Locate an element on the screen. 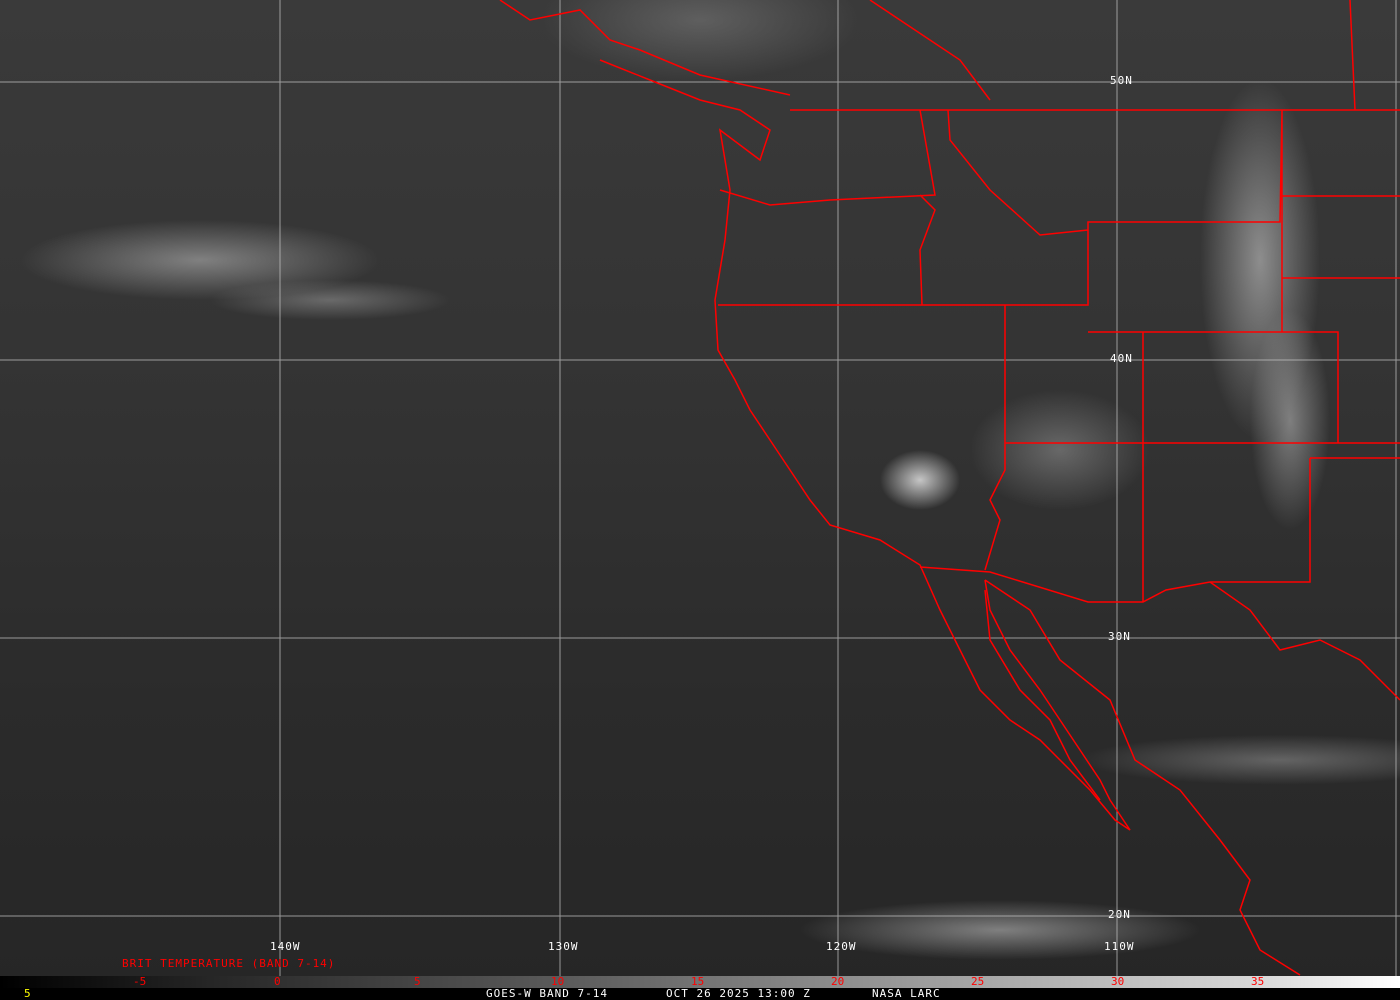 The width and height of the screenshot is (1400, 1000). footer-bar is located at coordinates (700, 994).